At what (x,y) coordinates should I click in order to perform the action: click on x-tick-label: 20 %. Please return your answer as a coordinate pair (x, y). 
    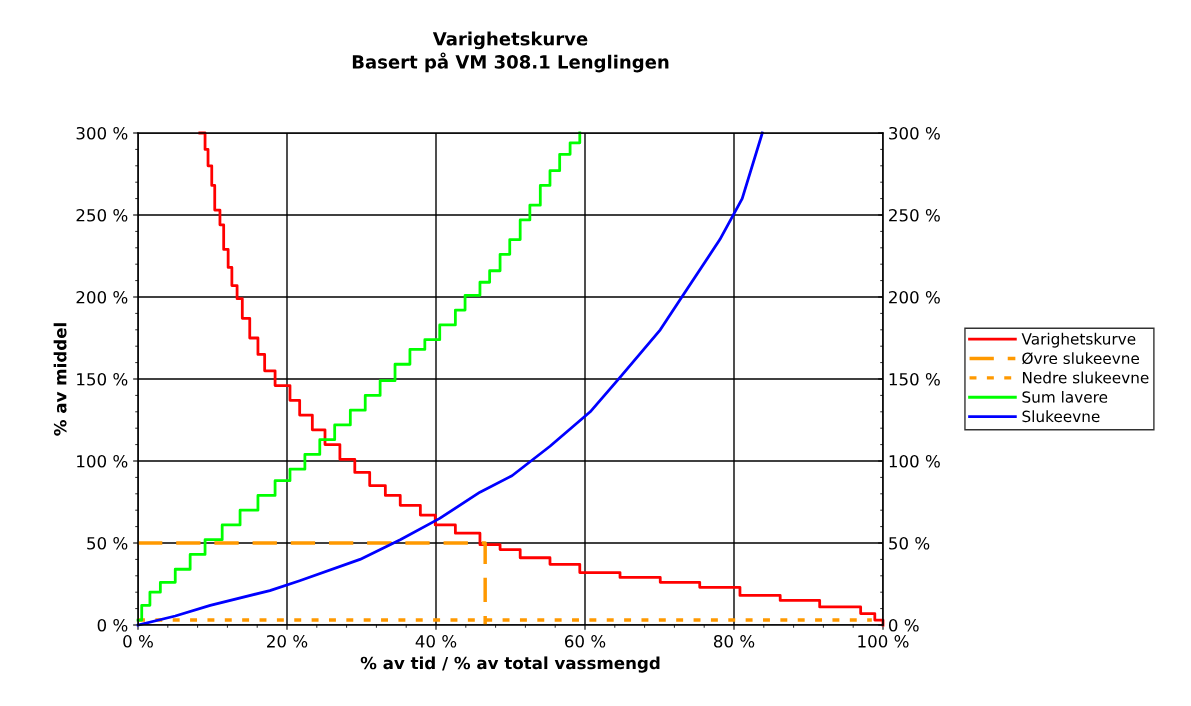
    Looking at the image, I should click on (287, 641).